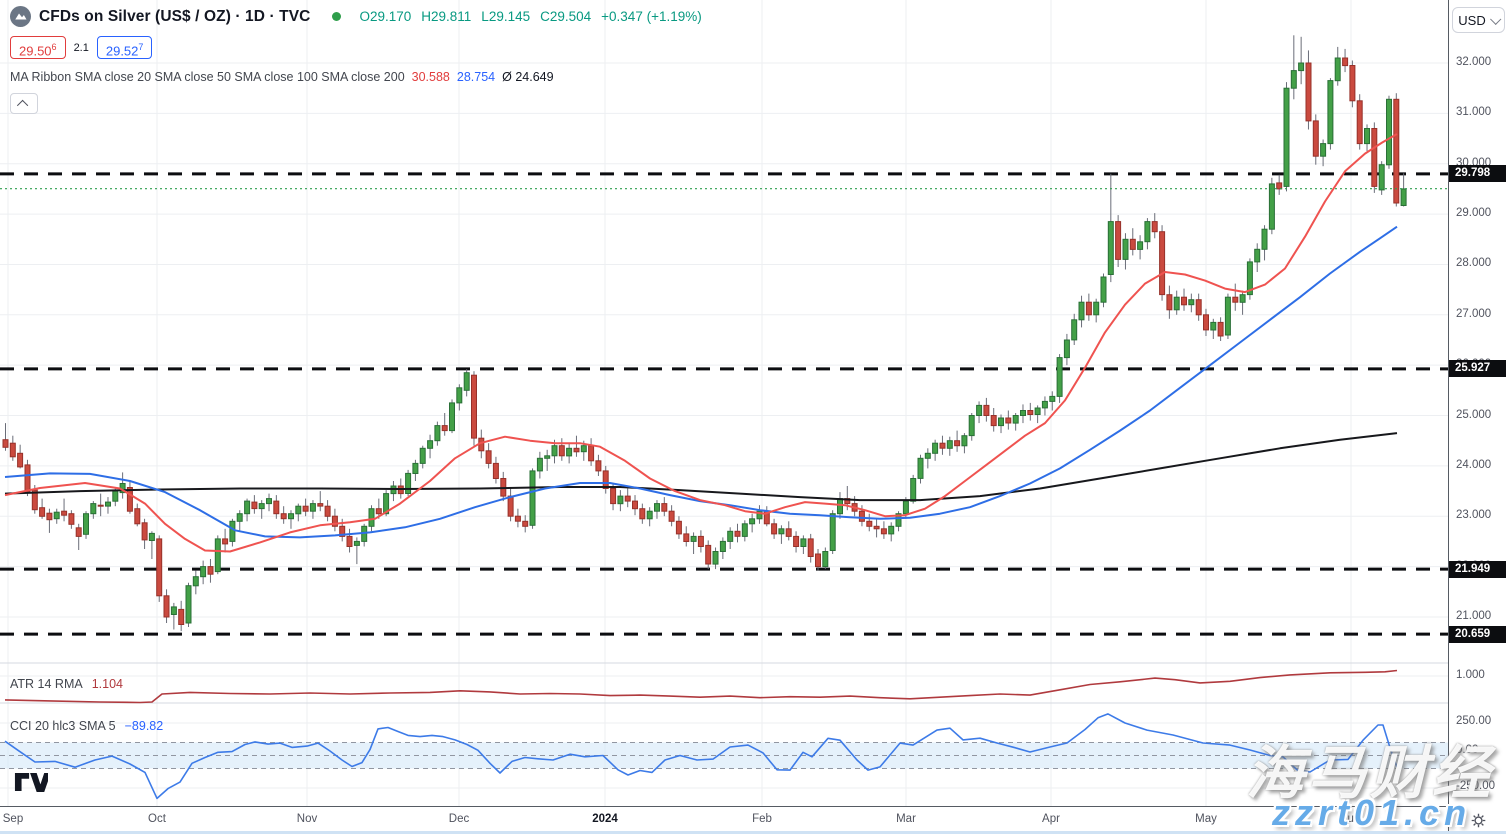 The width and height of the screenshot is (1506, 834). What do you see at coordinates (1474, 615) in the screenshot?
I see `price-axis-label: 21.000` at bounding box center [1474, 615].